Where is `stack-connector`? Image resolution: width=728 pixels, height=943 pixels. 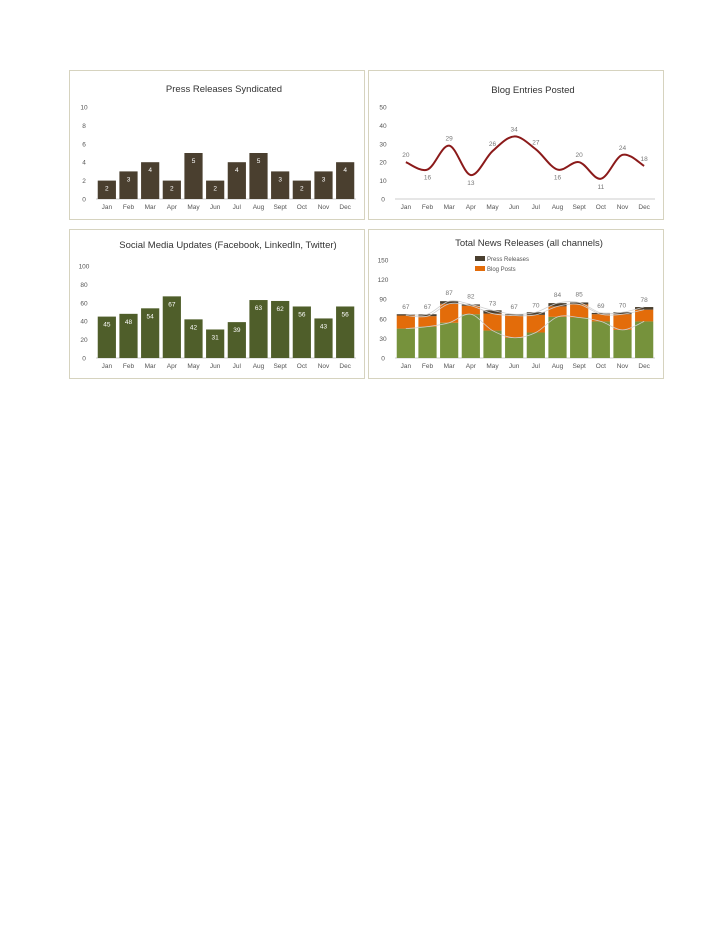 stack-connector is located at coordinates (525, 308).